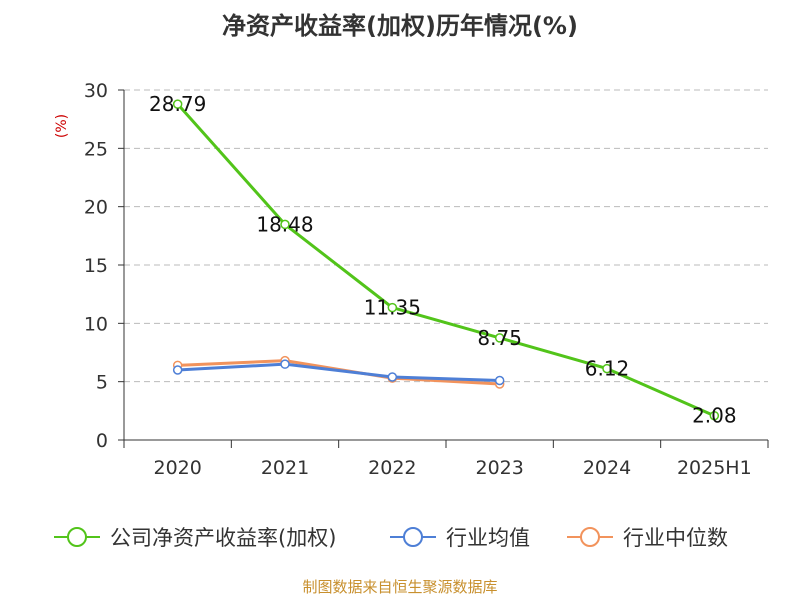 This screenshot has height=600, width=800. I want to click on data-label: 11.35, so click(392, 308).